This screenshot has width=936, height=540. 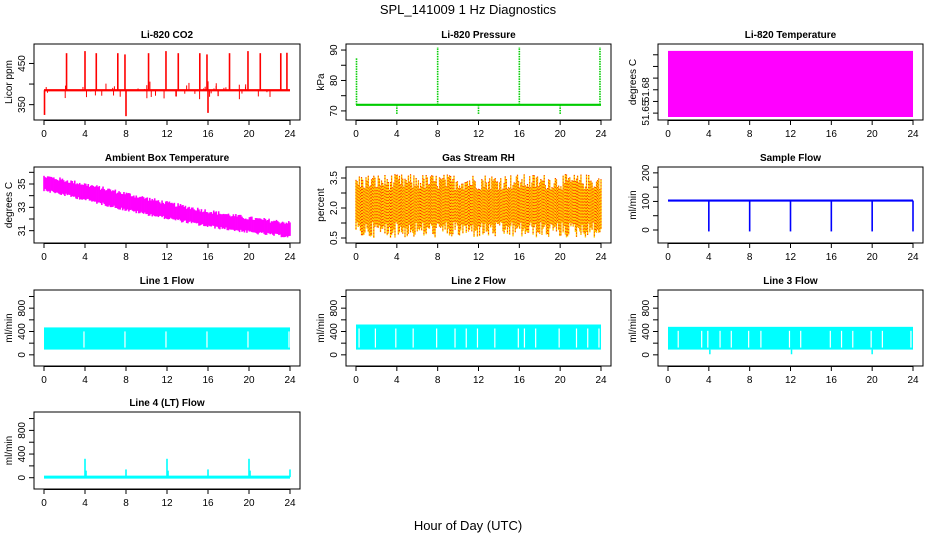 I want to click on y-axis: 0 100 200, so click(x=649, y=198).